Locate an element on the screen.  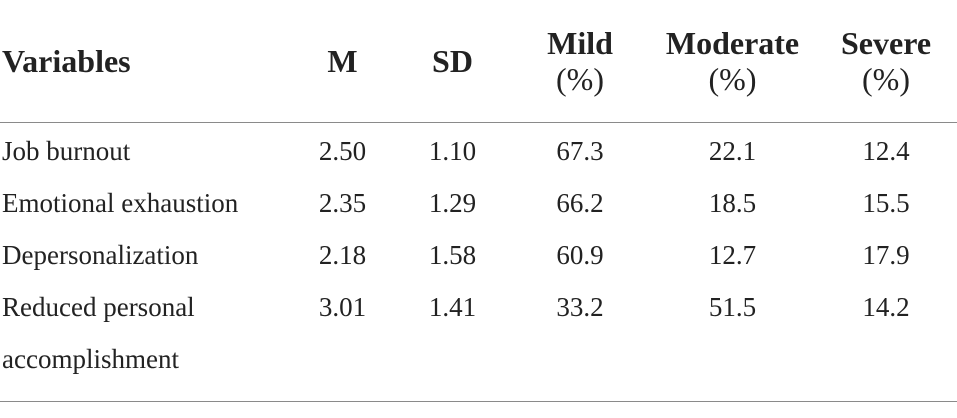
cell-mild: 67.3 is located at coordinates (580, 151).